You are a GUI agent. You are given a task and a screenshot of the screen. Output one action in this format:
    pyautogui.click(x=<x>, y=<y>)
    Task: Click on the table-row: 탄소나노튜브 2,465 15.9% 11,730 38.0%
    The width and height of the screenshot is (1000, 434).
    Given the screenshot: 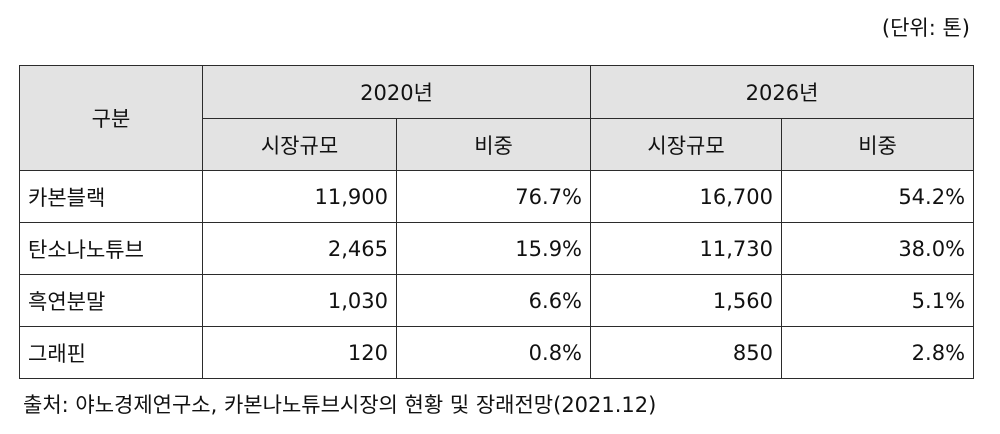 What is the action you would take?
    pyautogui.click(x=497, y=248)
    